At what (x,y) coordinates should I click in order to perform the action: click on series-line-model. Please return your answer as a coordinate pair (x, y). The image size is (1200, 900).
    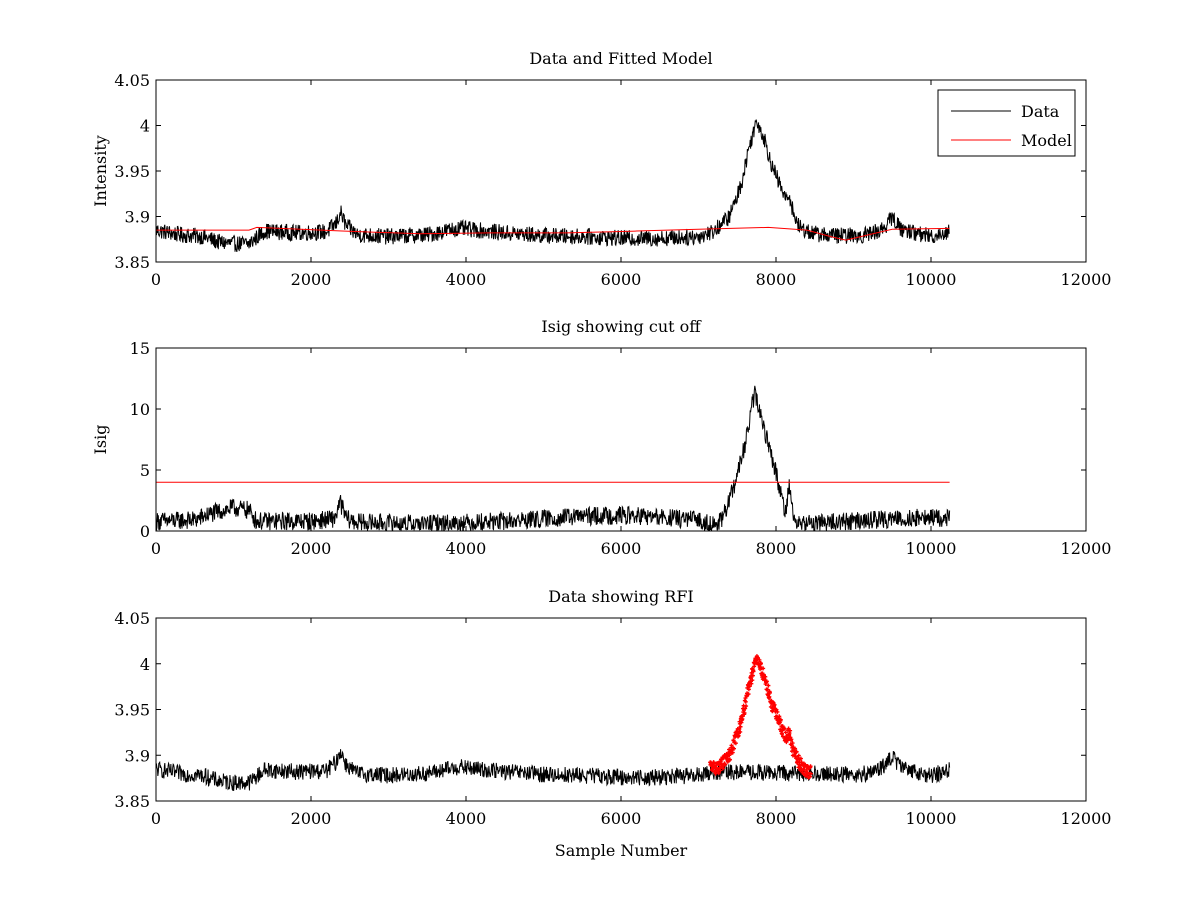
    Looking at the image, I should click on (553, 233).